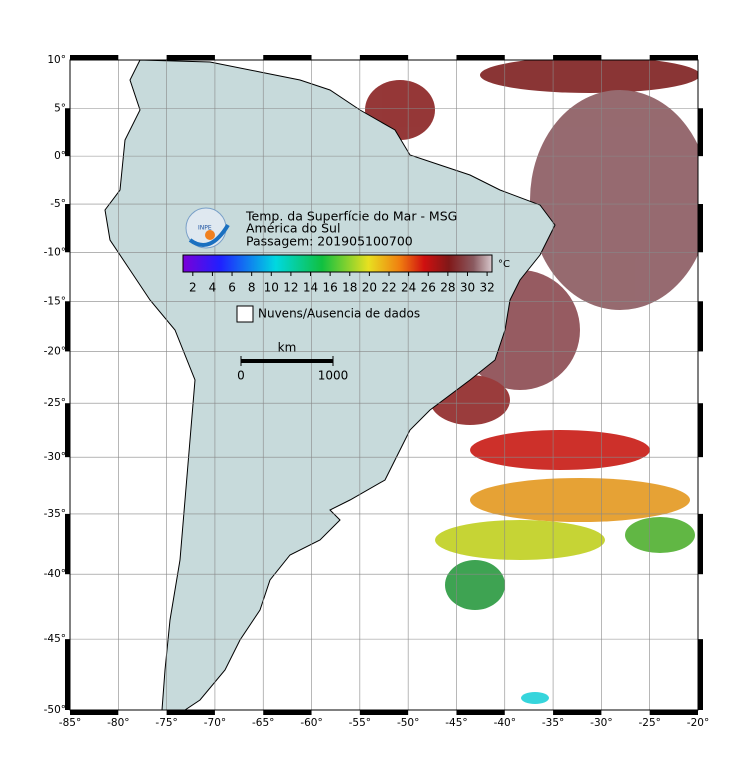  I want to click on colorbar-tick-label: 4, so click(213, 288).